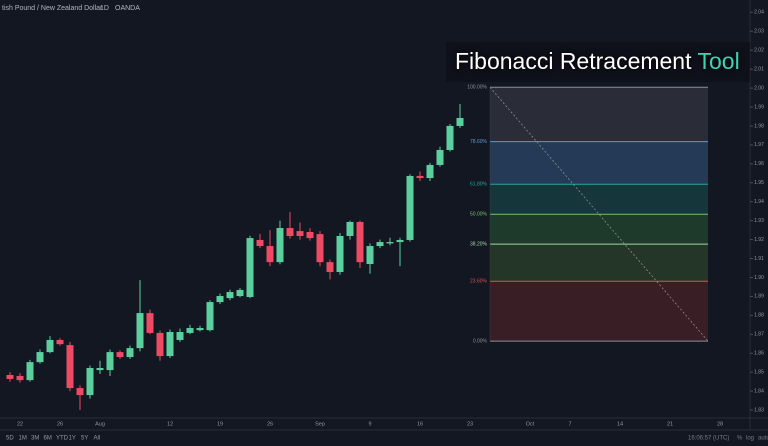 The image size is (768, 446). What do you see at coordinates (52, 8) in the screenshot?
I see `symbol: tish Pound / New Zealand Dollar` at bounding box center [52, 8].